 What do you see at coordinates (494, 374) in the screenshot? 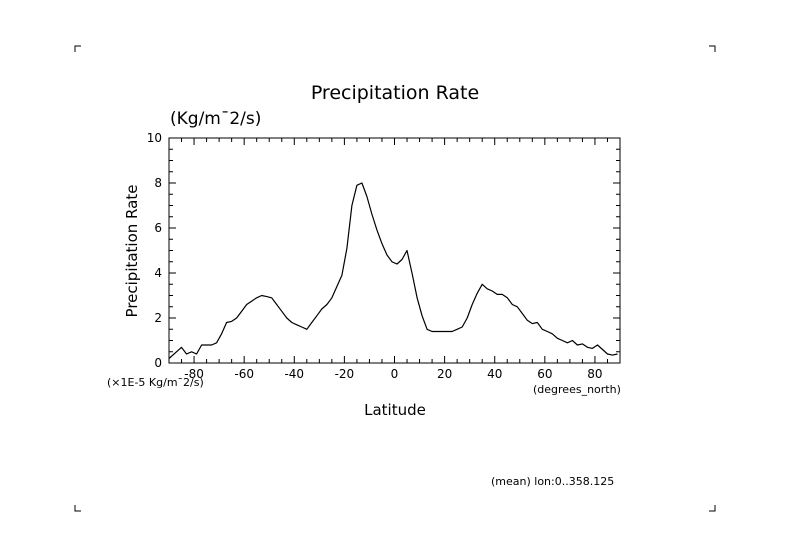
I see `x-tick-label: 40` at bounding box center [494, 374].